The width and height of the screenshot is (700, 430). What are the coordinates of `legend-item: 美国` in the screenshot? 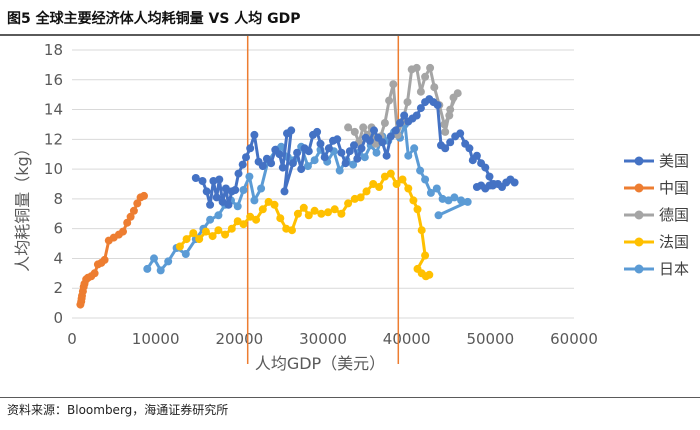 It's located at (656, 161).